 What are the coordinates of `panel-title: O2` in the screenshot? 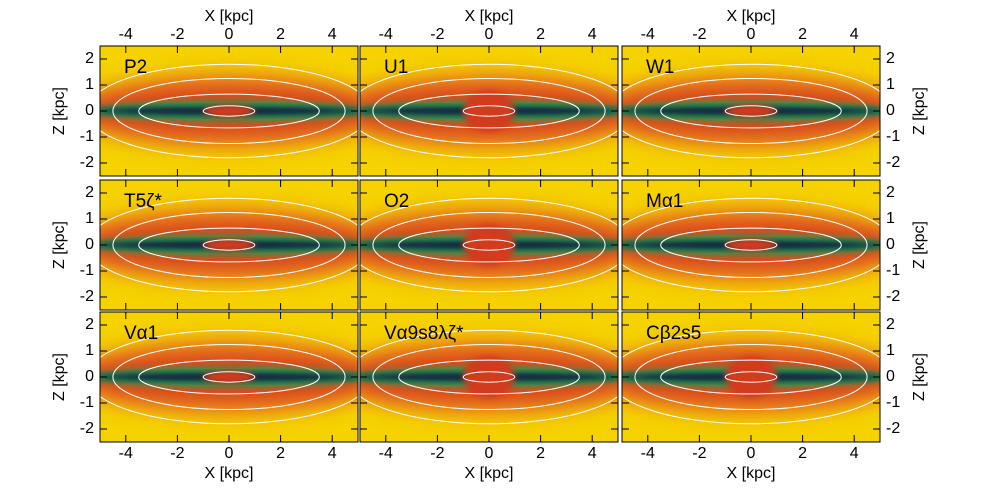 It's located at (396, 201).